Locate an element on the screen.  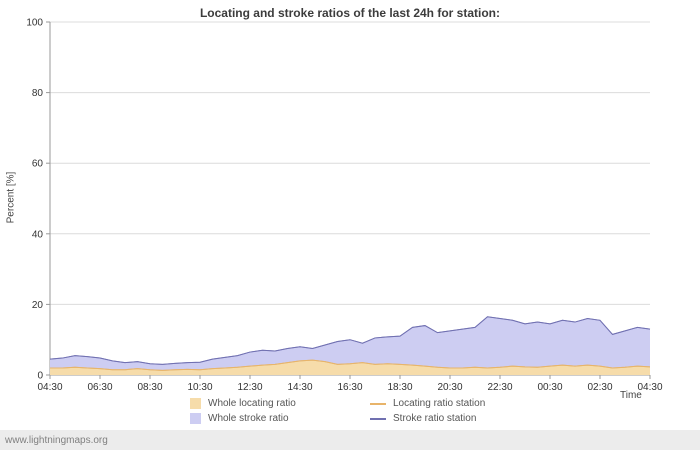
x-tick-label: 12:30 is located at coordinates (249, 387).